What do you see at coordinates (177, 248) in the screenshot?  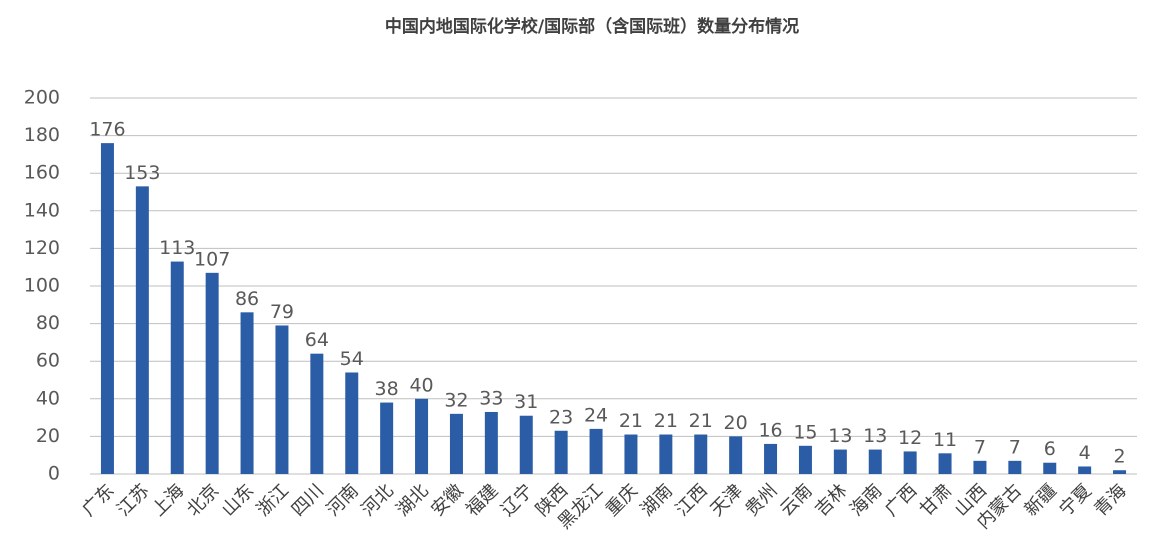 I see `value-label: 113` at bounding box center [177, 248].